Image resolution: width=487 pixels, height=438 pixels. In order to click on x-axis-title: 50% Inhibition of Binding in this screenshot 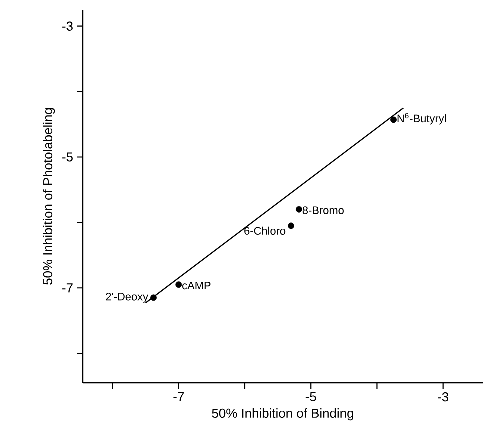, I will do `click(283, 414)`.